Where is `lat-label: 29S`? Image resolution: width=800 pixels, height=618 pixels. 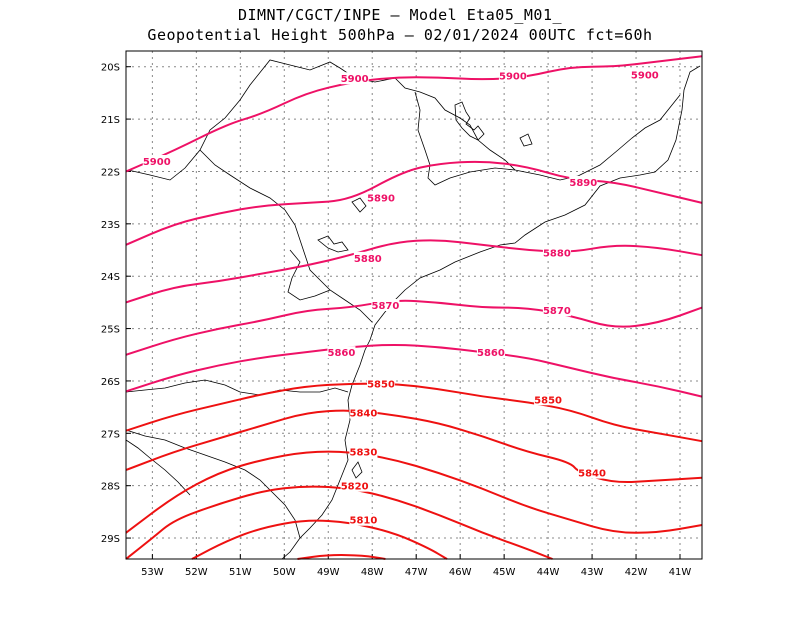 lat-label: 29S is located at coordinates (110, 539).